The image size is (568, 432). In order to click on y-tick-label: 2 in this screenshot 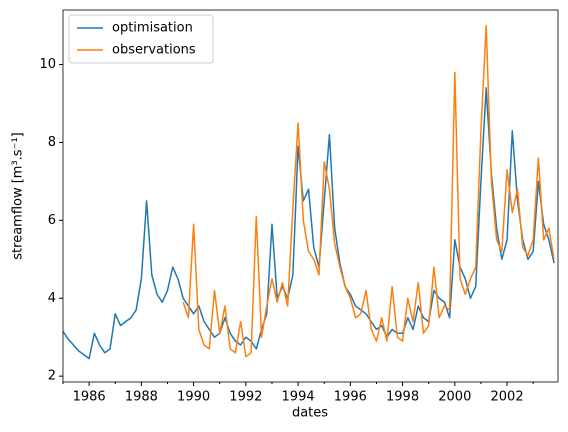, I will do `click(52, 376)`.